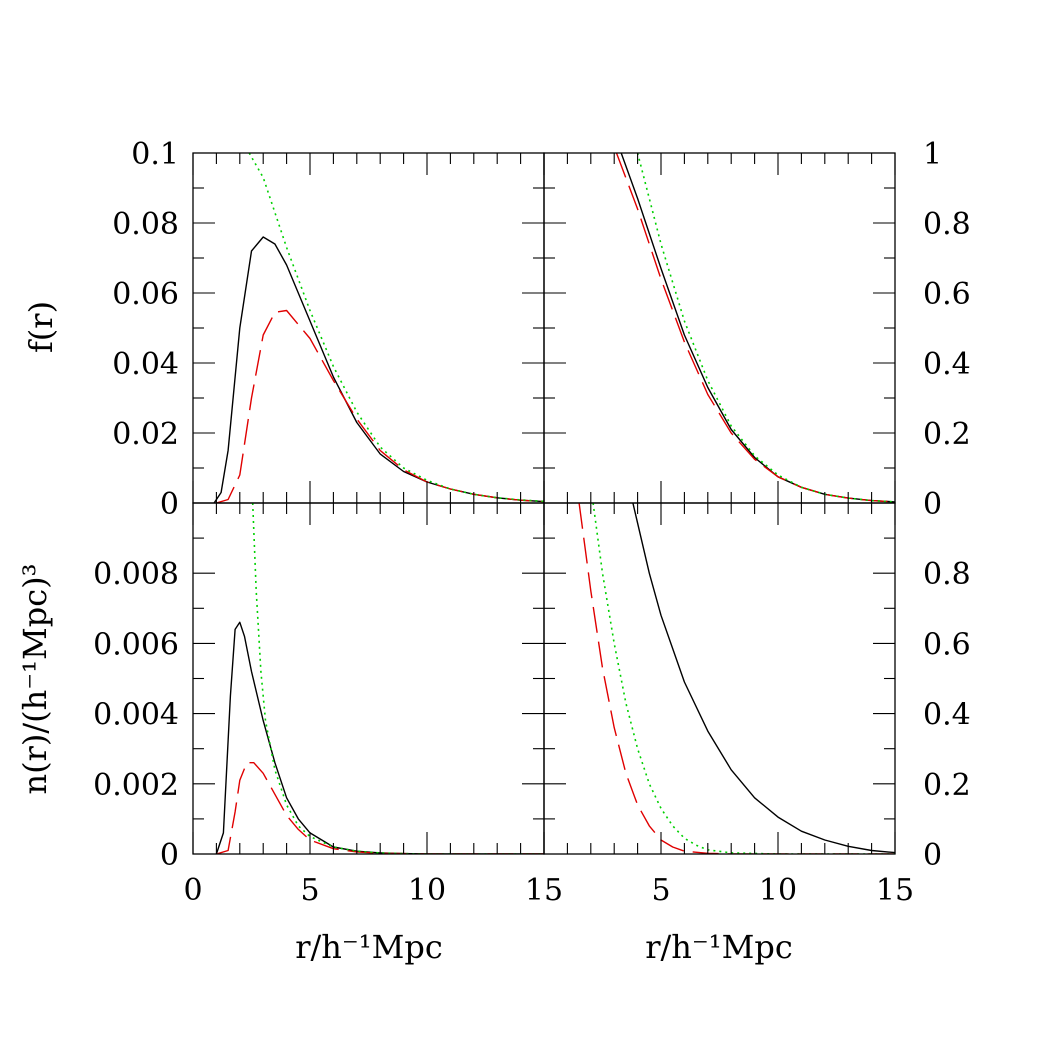  What do you see at coordinates (947, 785) in the screenshot?
I see `y-tick-label-bottom-right: 0.2` at bounding box center [947, 785].